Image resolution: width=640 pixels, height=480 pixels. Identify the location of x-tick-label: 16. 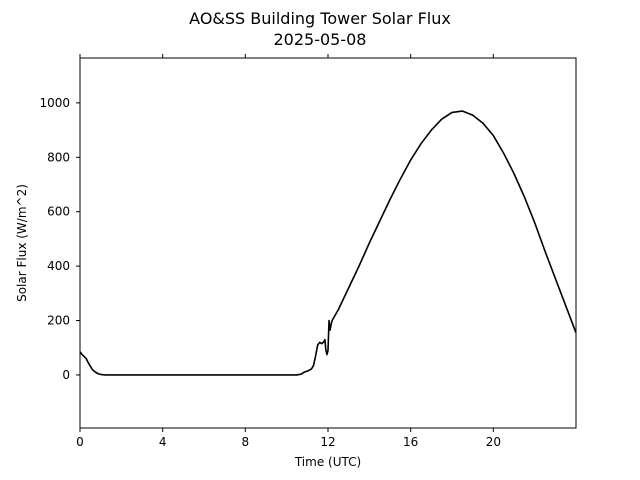
(410, 442).